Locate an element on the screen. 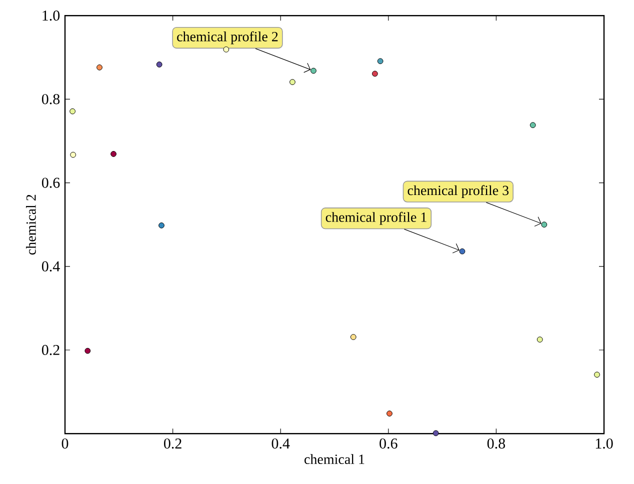  annotation: chemical profile 1 is located at coordinates (376, 218).